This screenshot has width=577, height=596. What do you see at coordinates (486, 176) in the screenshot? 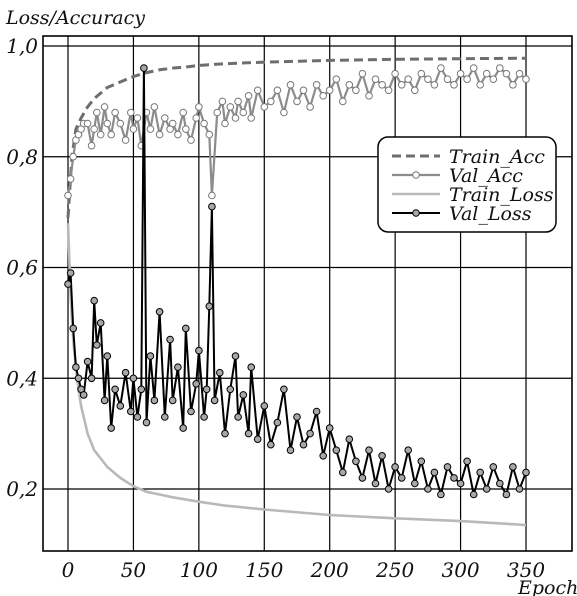
I see `legend-label: Val_Acc` at bounding box center [486, 176].